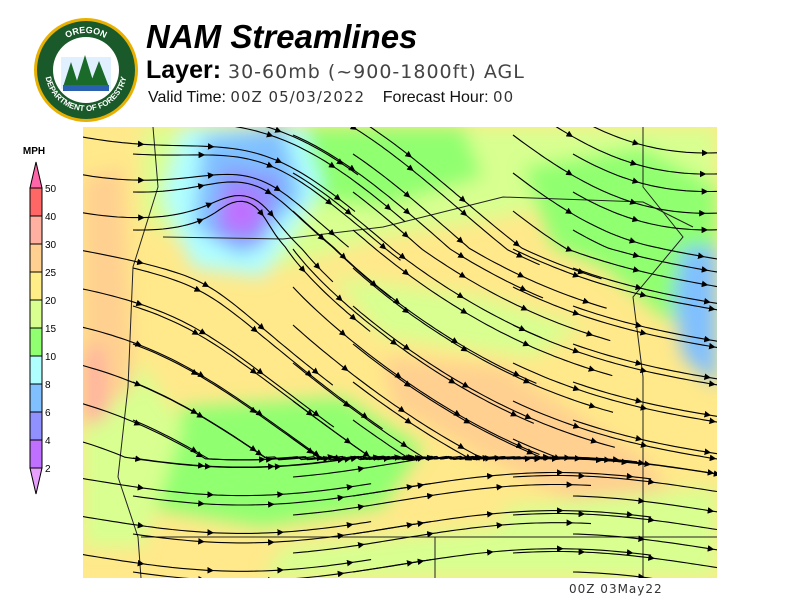  I want to click on legend-tick-label: 15, so click(51, 329).